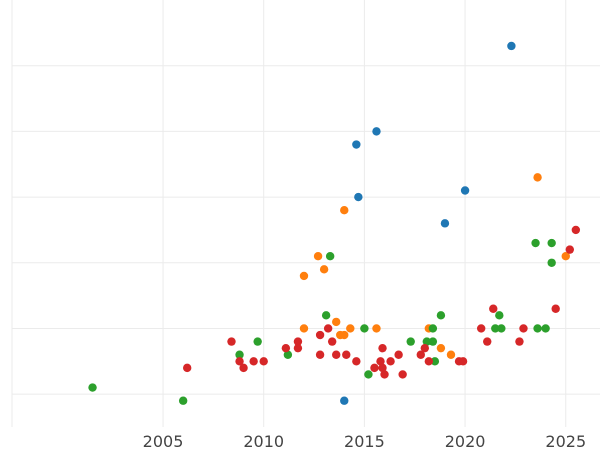 The image size is (600, 450). Describe the element at coordinates (465, 441) in the screenshot. I see `x-tick-label: 2020` at that location.